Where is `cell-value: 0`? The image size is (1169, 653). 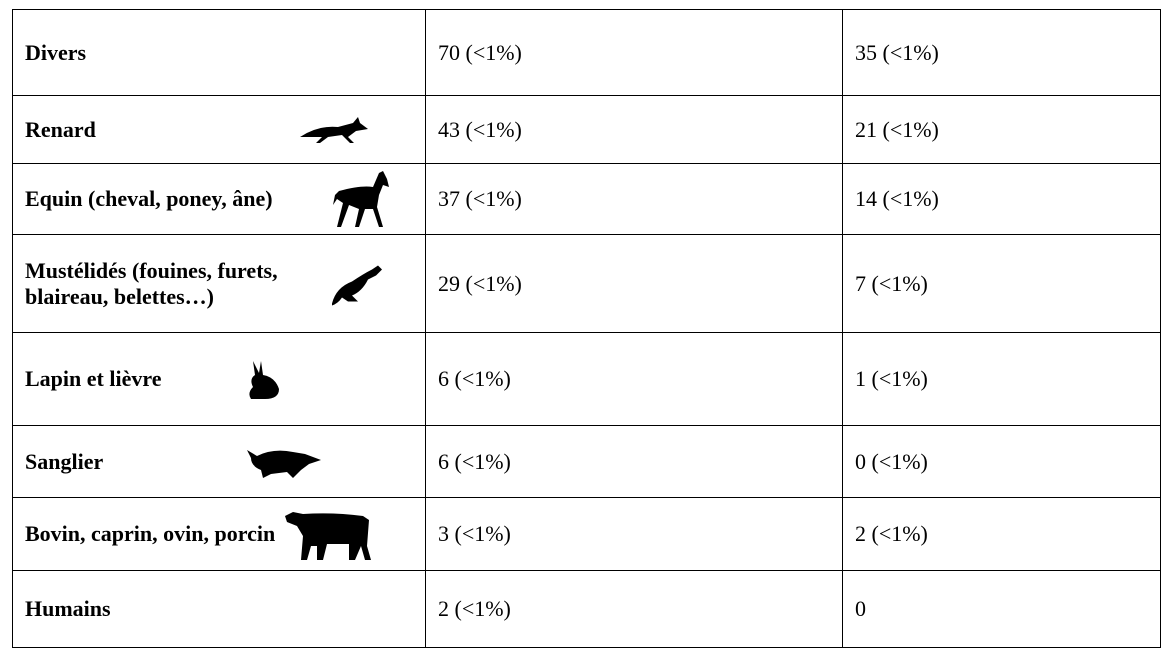 cell-value: 0 is located at coordinates (860, 608).